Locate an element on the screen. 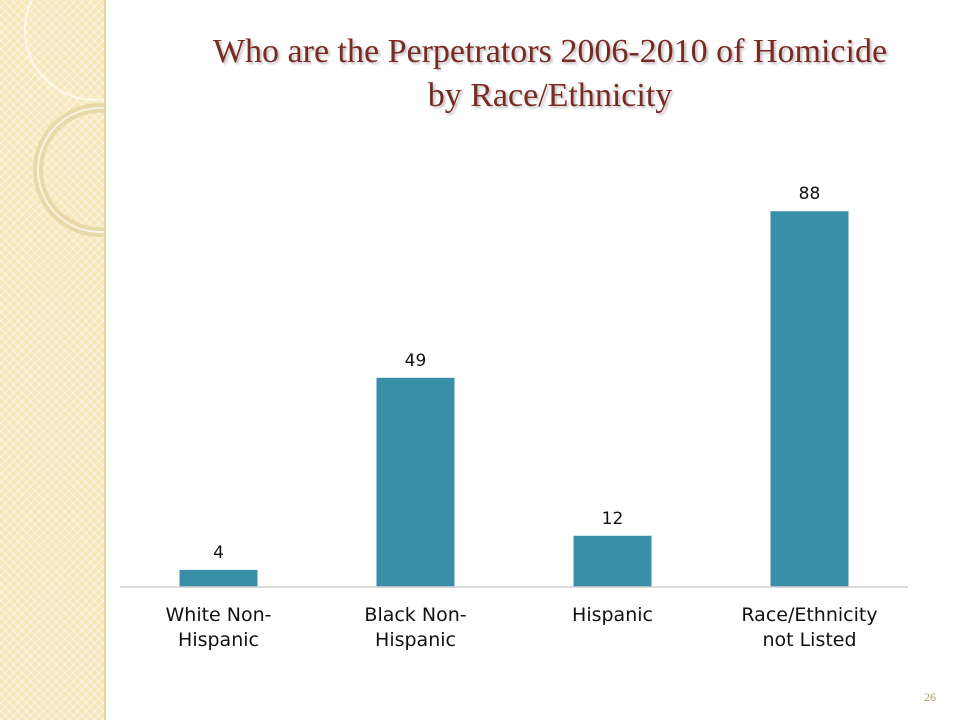 Image resolution: width=960 pixels, height=720 pixels. data-label: 12 is located at coordinates (613, 519).